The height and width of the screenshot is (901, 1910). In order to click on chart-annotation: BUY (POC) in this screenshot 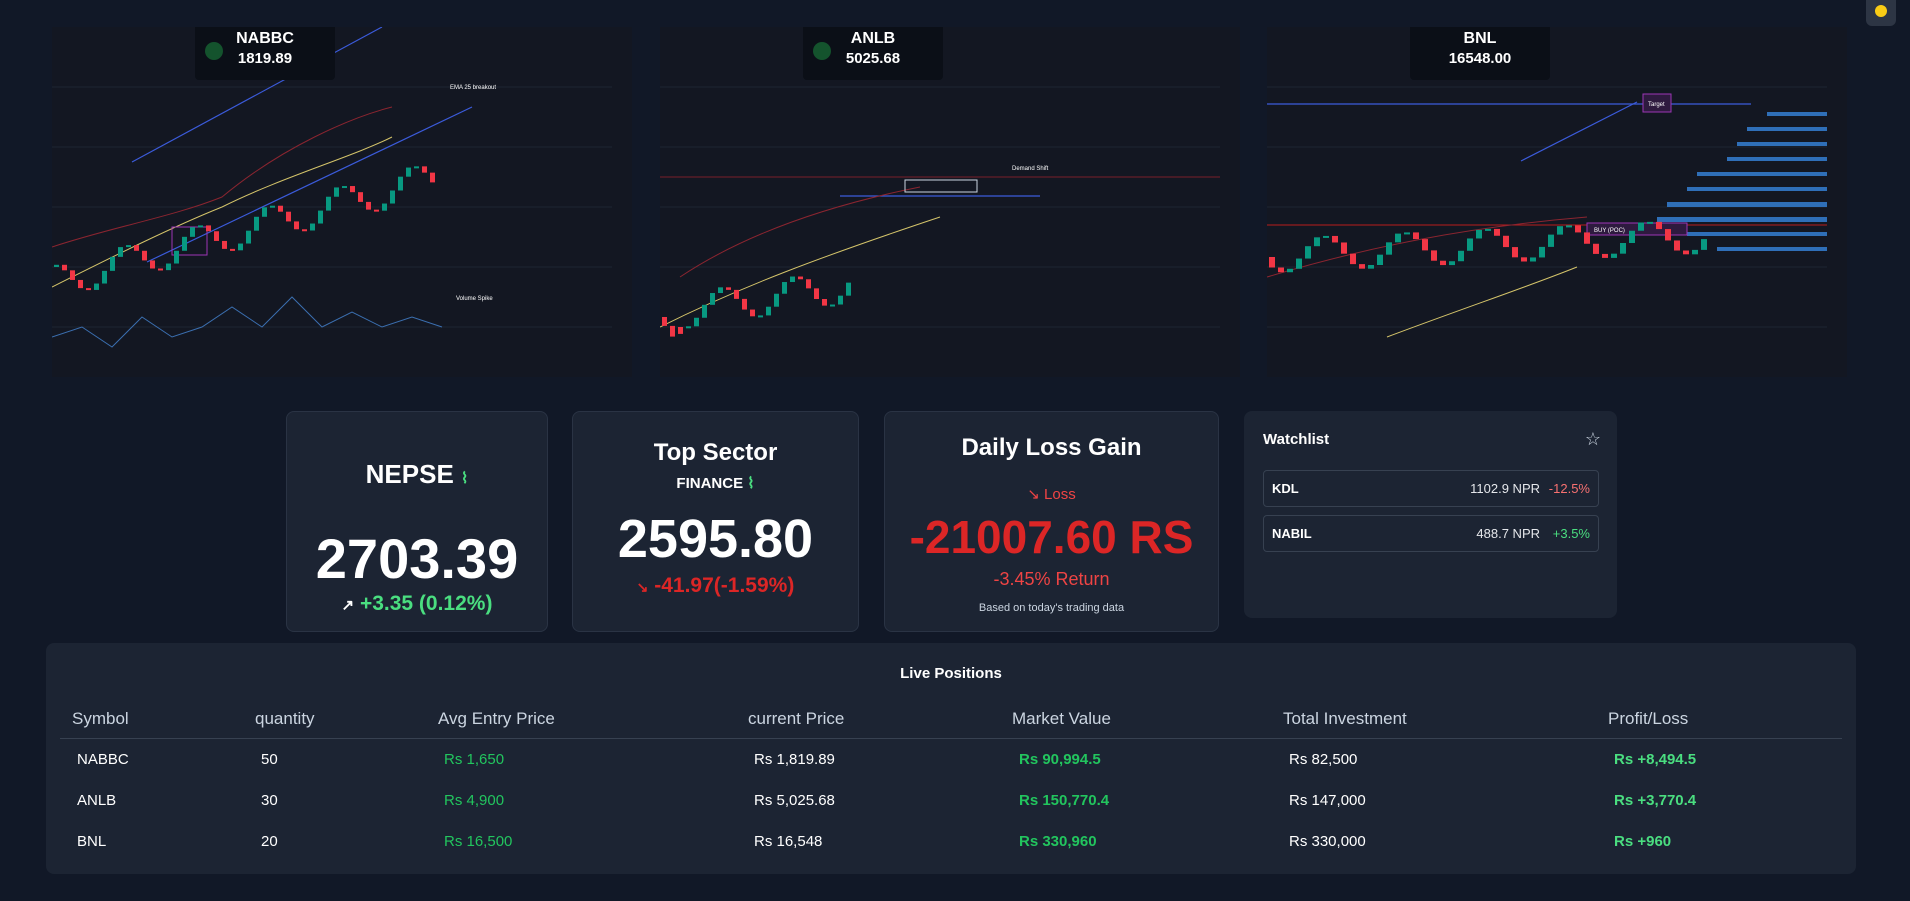, I will do `click(1609, 231)`.